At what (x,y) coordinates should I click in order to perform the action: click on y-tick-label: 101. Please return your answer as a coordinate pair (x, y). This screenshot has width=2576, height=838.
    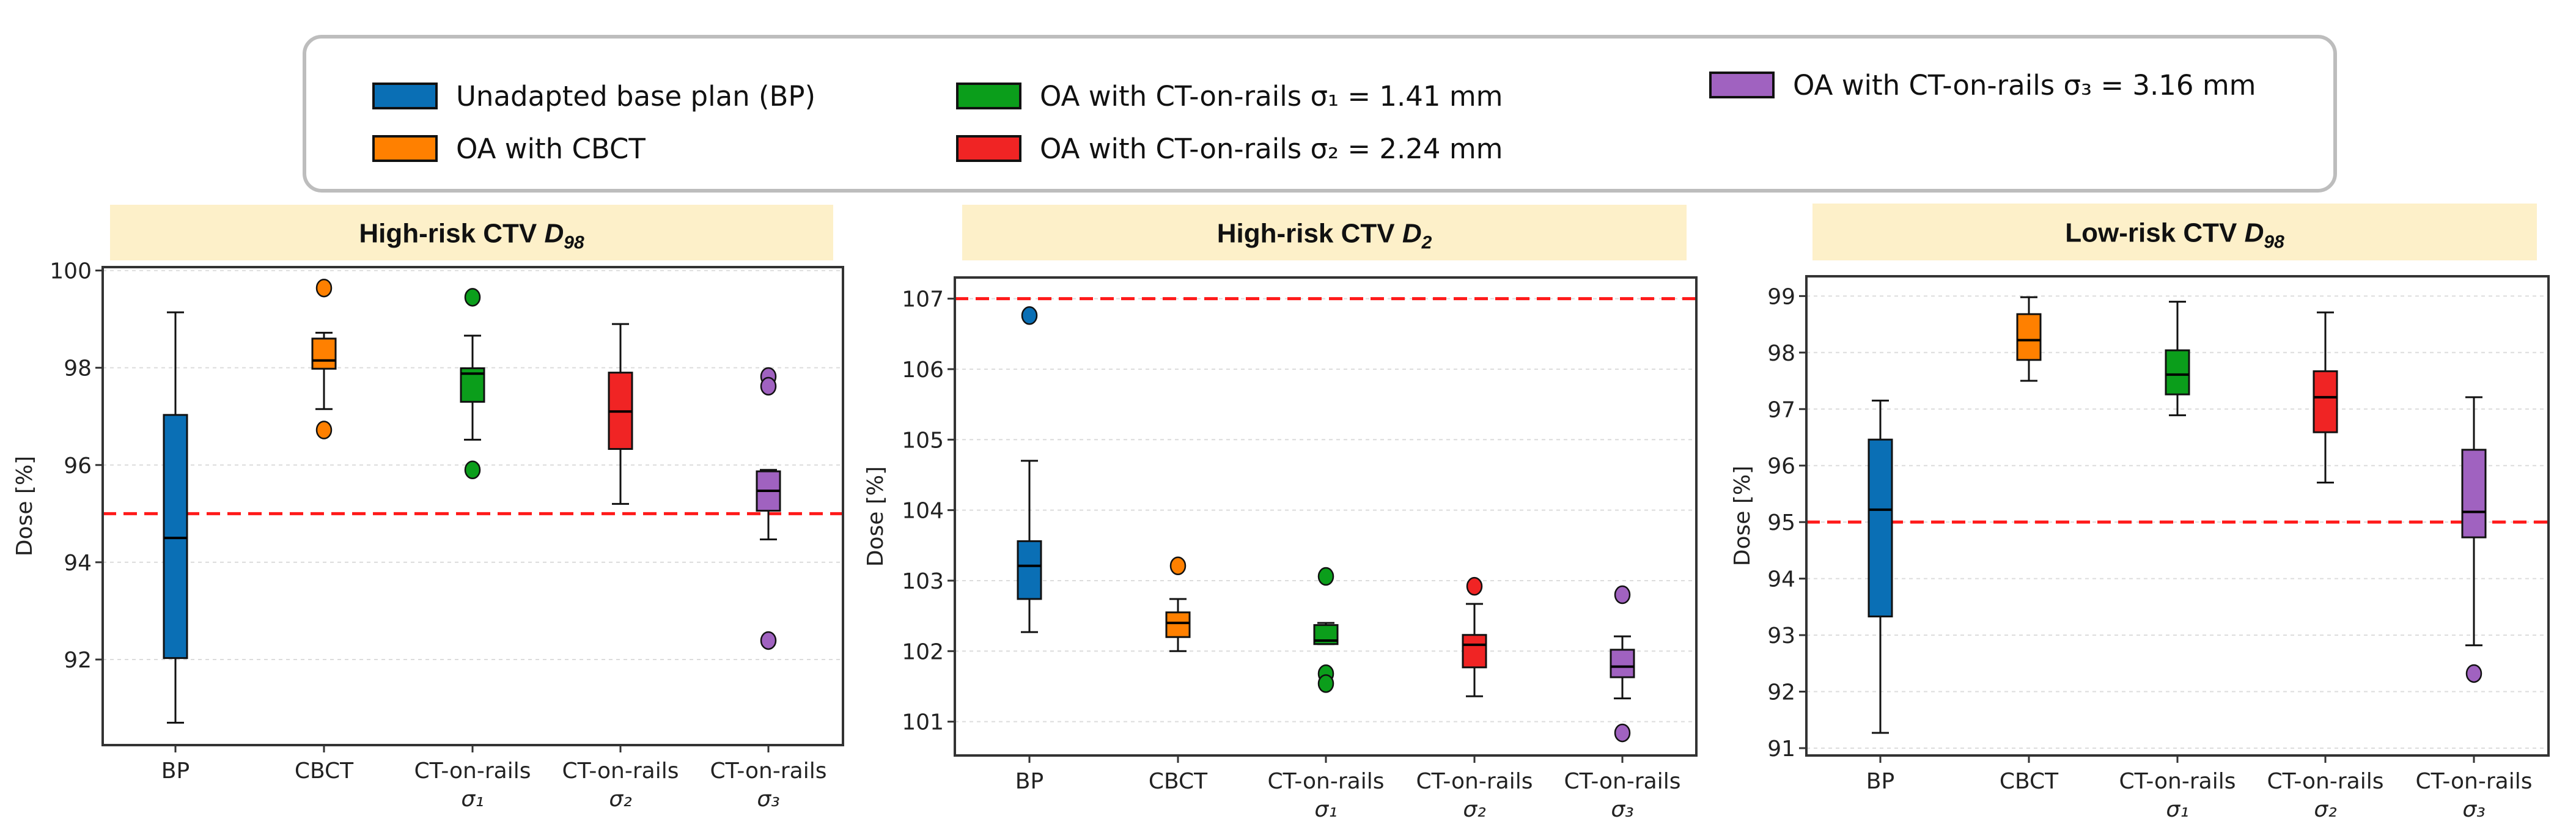
    Looking at the image, I should click on (923, 722).